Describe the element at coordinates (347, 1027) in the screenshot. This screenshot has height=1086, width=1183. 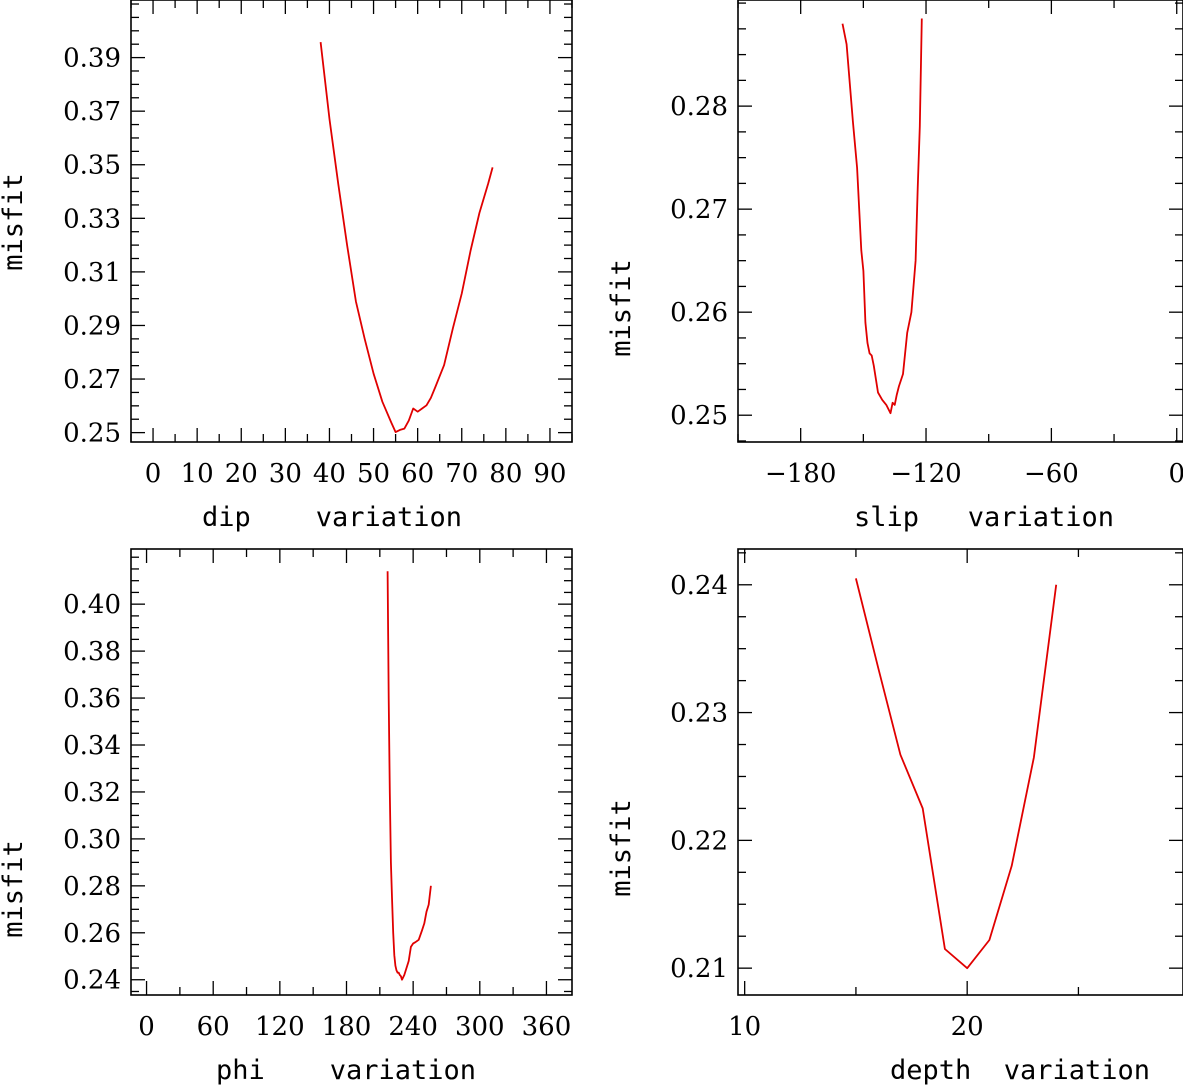
I see `x-tick-label: 180` at that location.